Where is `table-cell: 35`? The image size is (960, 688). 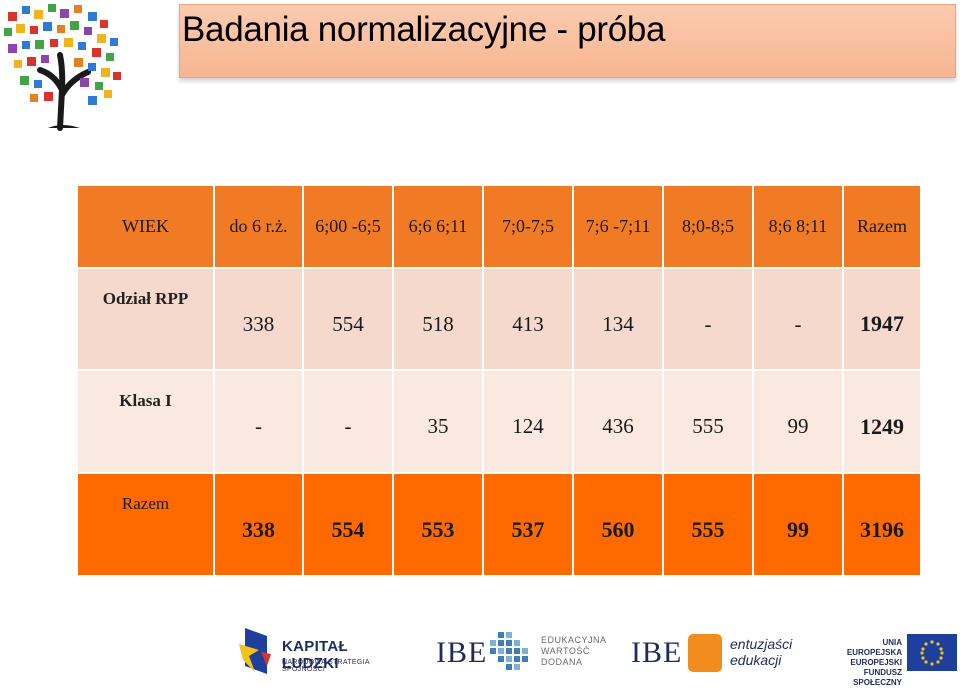
table-cell: 35 is located at coordinates (438, 421).